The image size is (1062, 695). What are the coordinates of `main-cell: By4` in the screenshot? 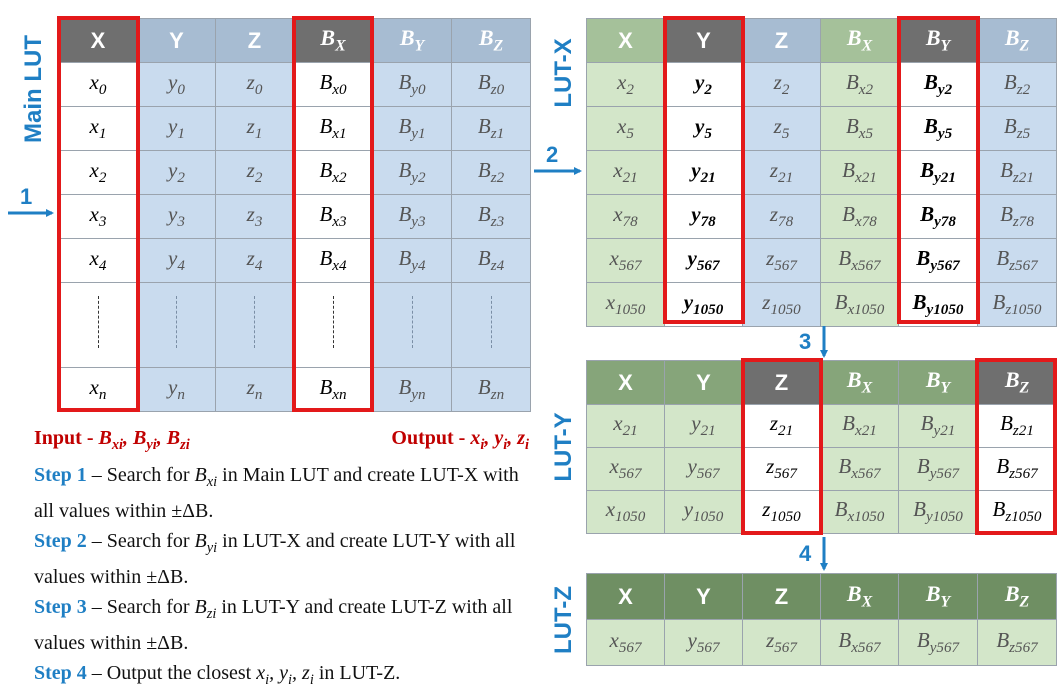 It's located at (412, 261).